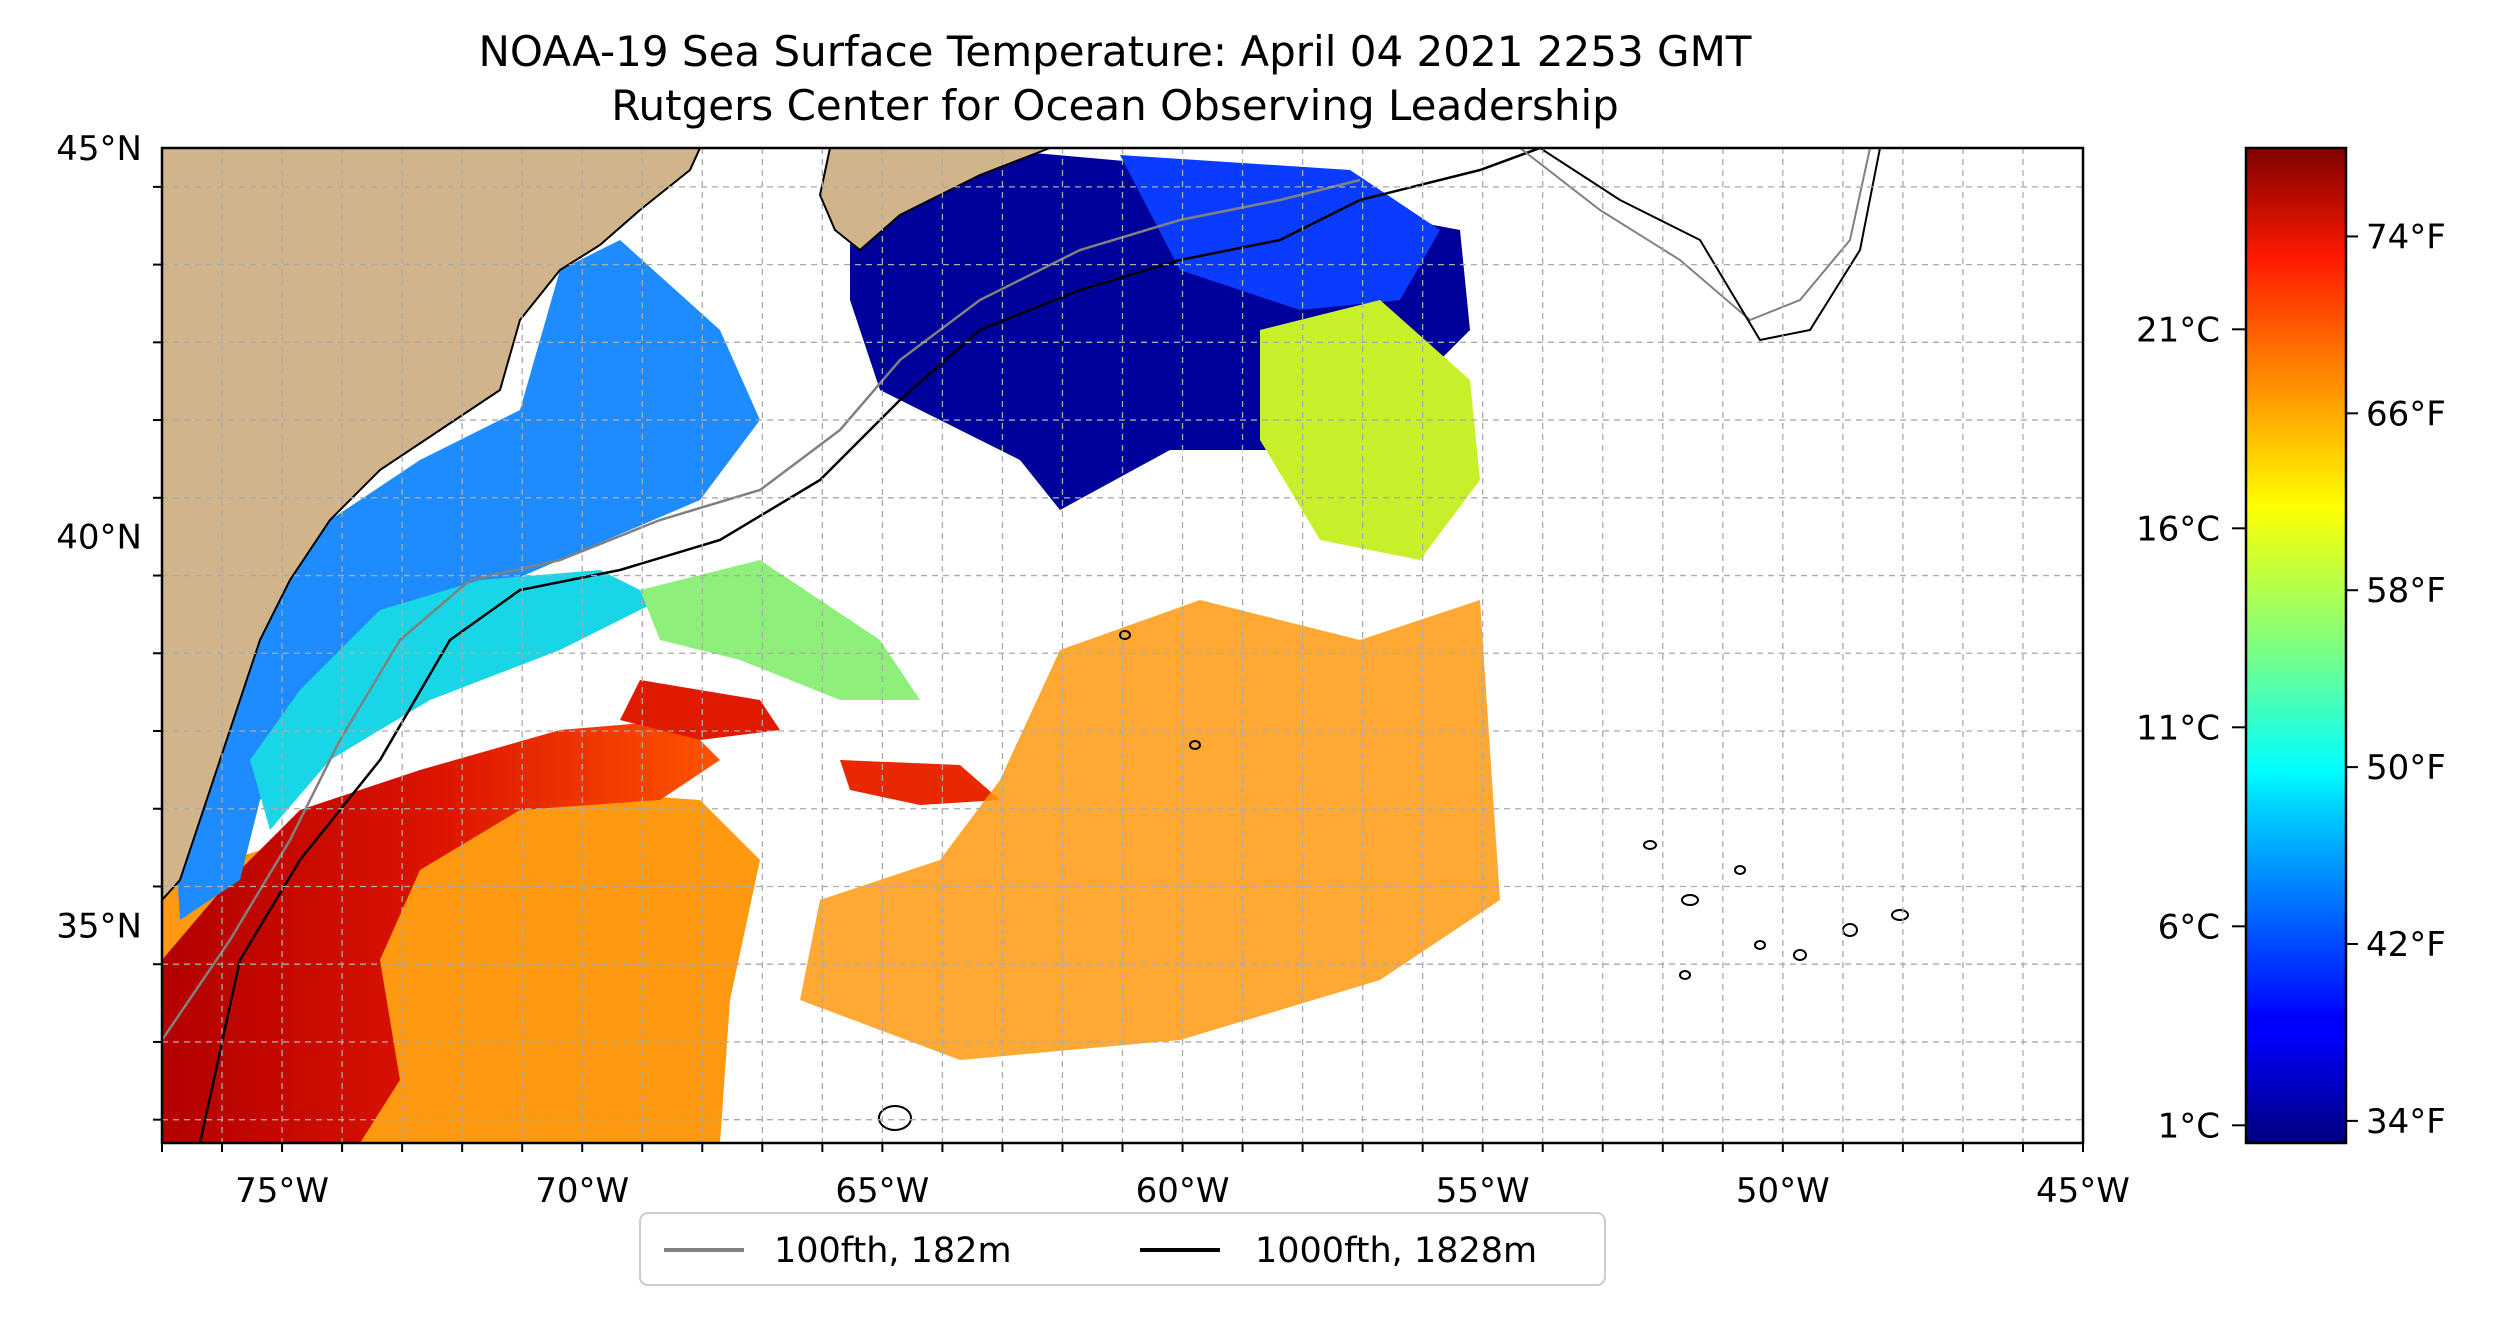 This screenshot has width=2502, height=1318. Describe the element at coordinates (2083, 1191) in the screenshot. I see `lon-tick-label: 45°W` at that location.